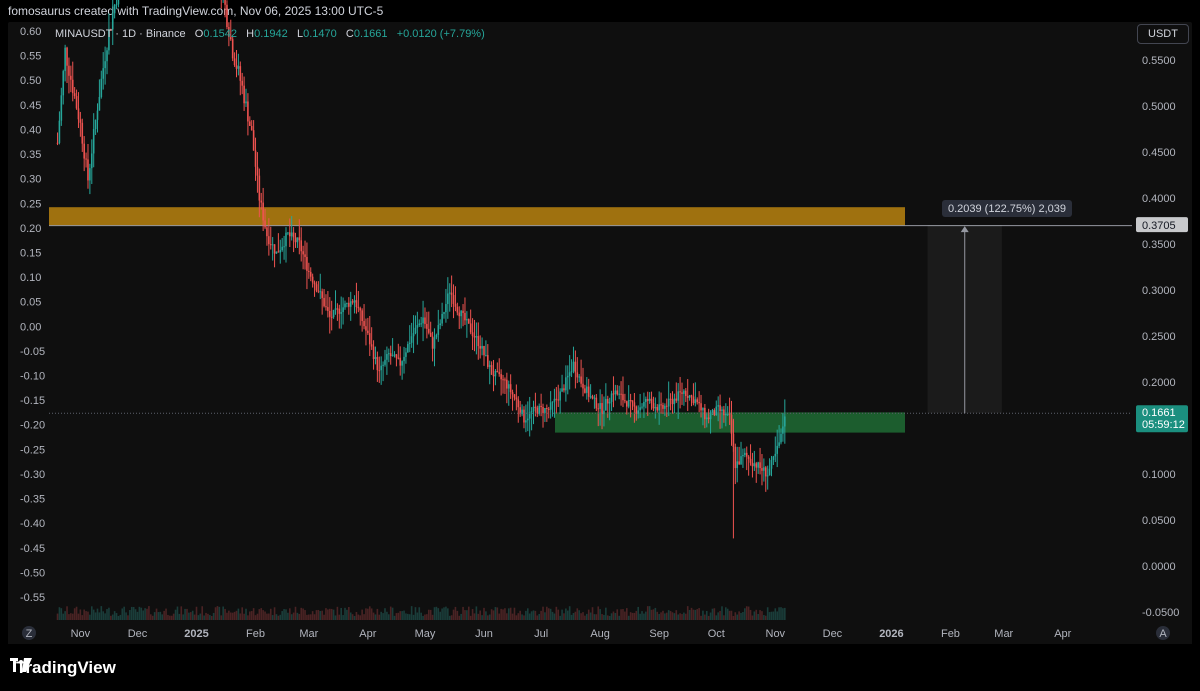 This screenshot has height=691, width=1200. Describe the element at coordinates (1007, 208) in the screenshot. I see `measure-label-box` at that location.